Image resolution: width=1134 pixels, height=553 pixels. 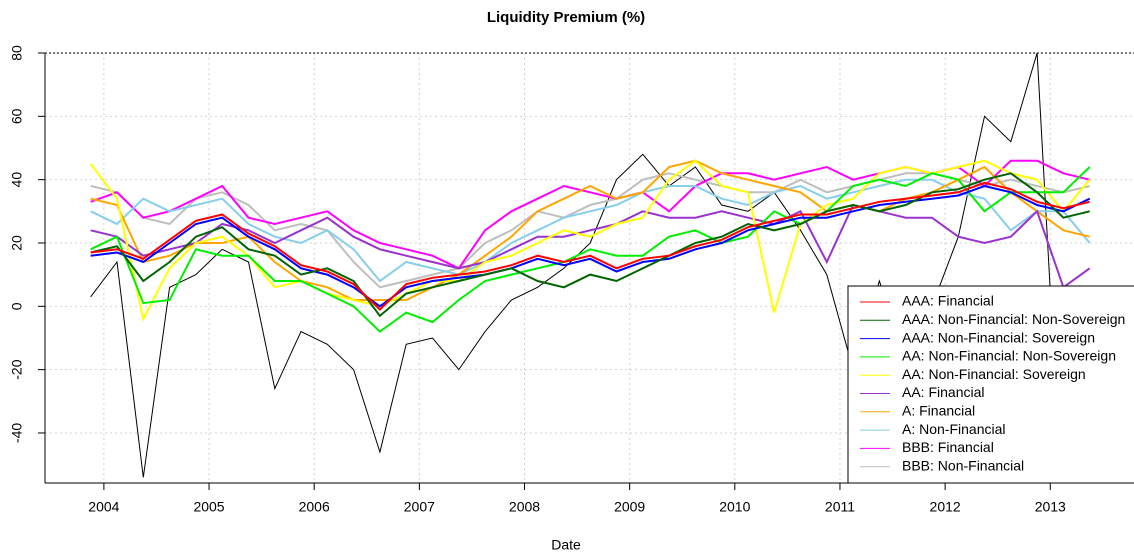 What do you see at coordinates (629, 507) in the screenshot?
I see `x-tick-label: 2009` at bounding box center [629, 507].